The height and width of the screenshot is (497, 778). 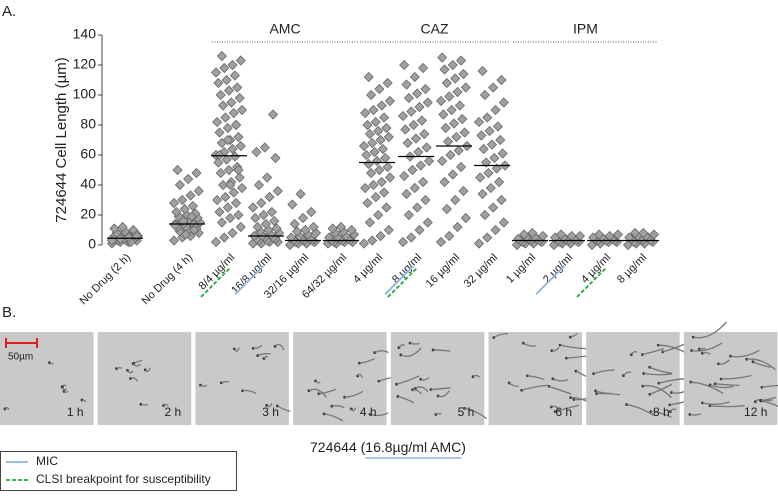 What do you see at coordinates (85, 94) in the screenshot?
I see `y-tick-label: 100` at bounding box center [85, 94].